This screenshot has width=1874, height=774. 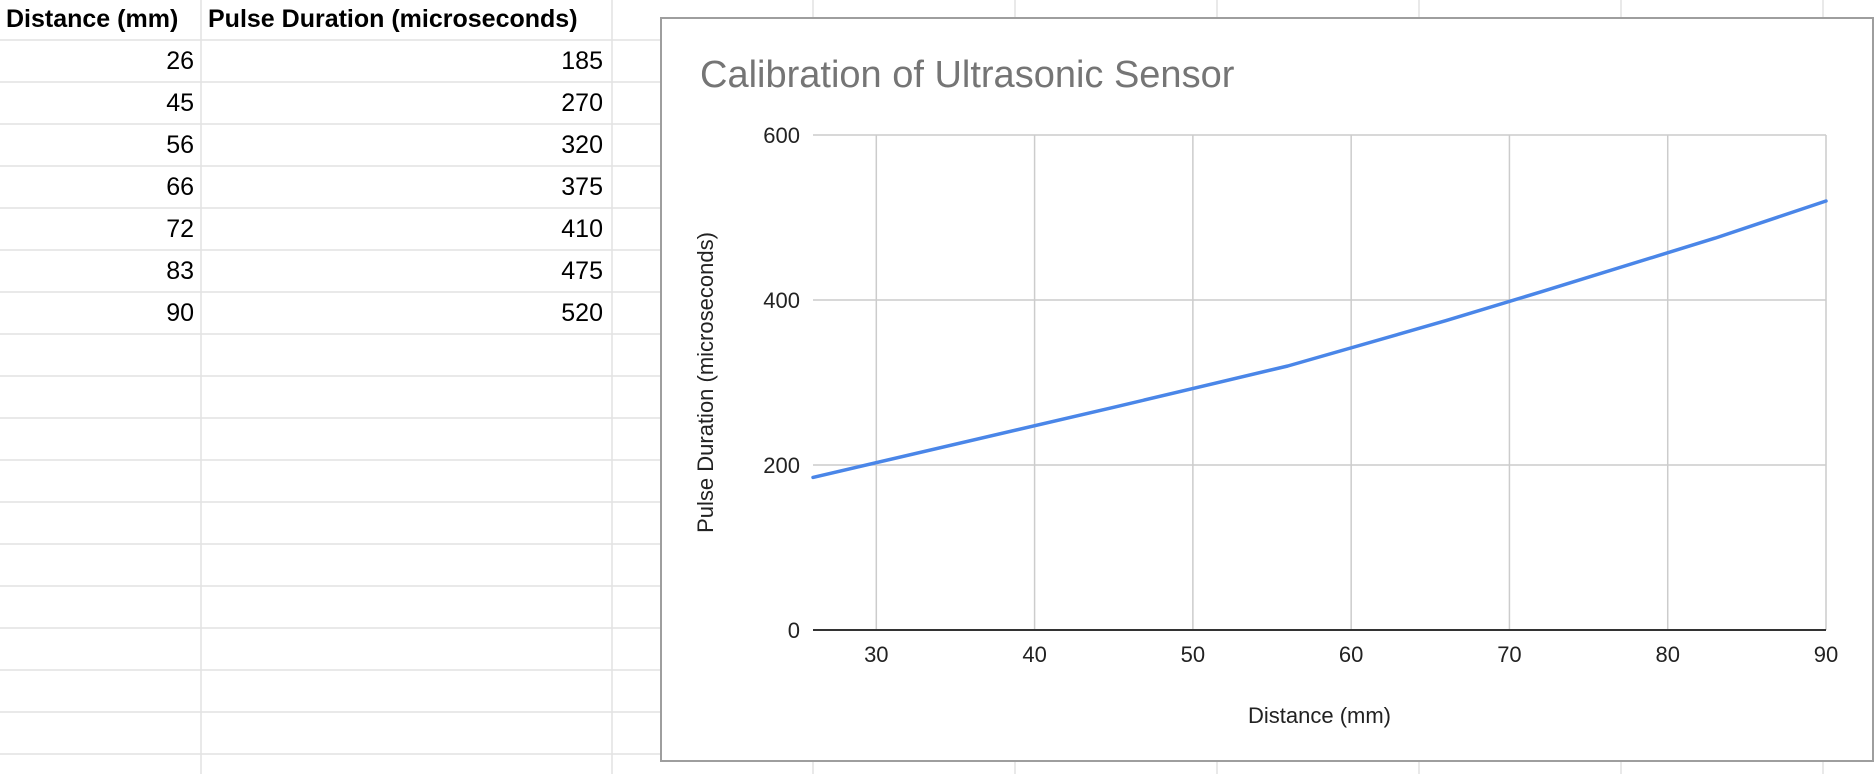 I want to click on x-tick-label: 30, so click(x=876, y=654).